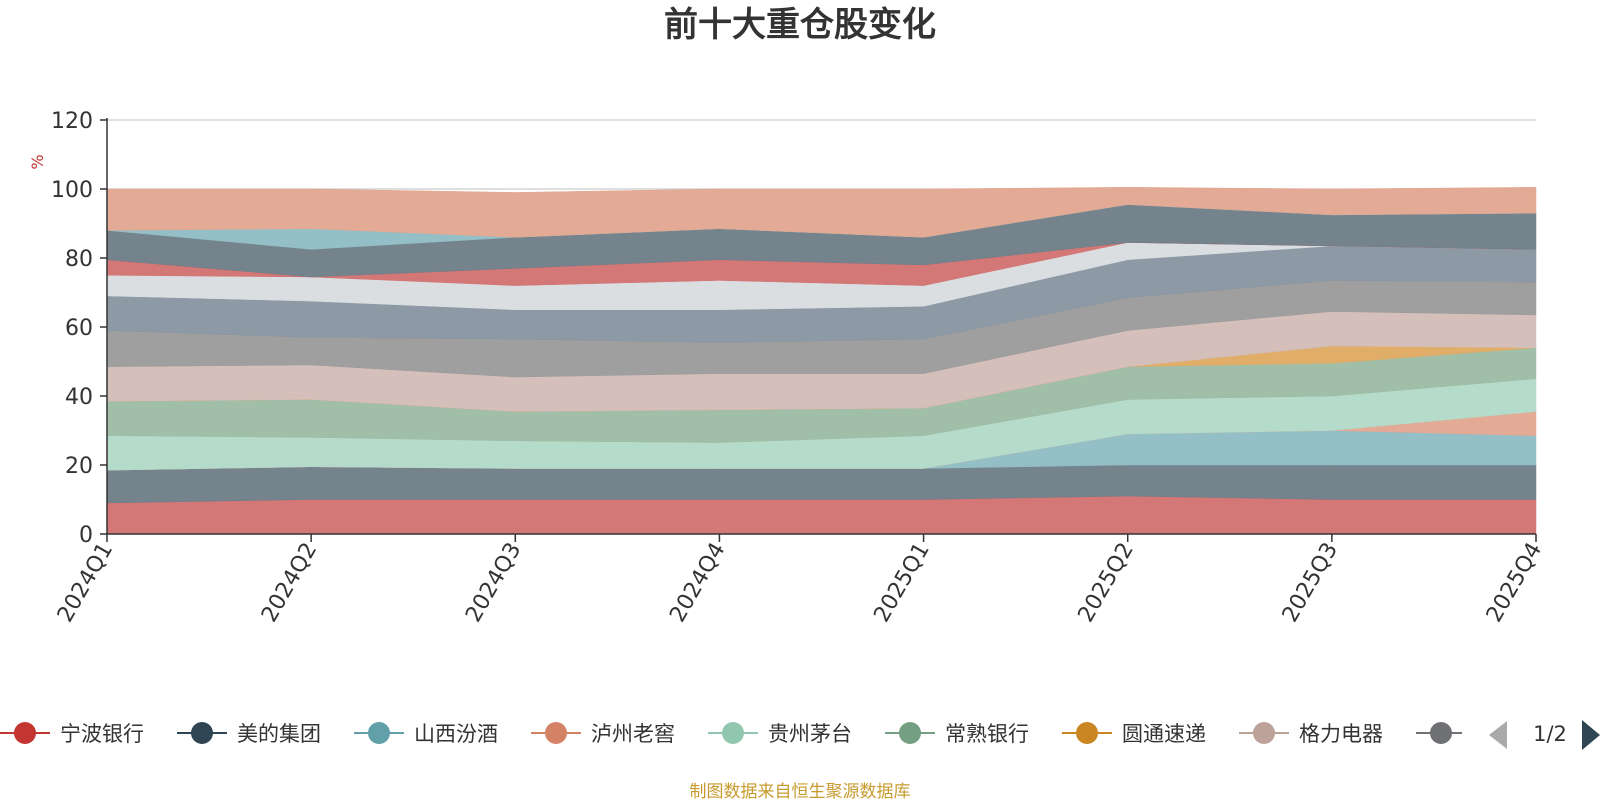 The height and width of the screenshot is (802, 1600). Describe the element at coordinates (1498, 735) in the screenshot. I see `legend-prev-page-icon` at that location.